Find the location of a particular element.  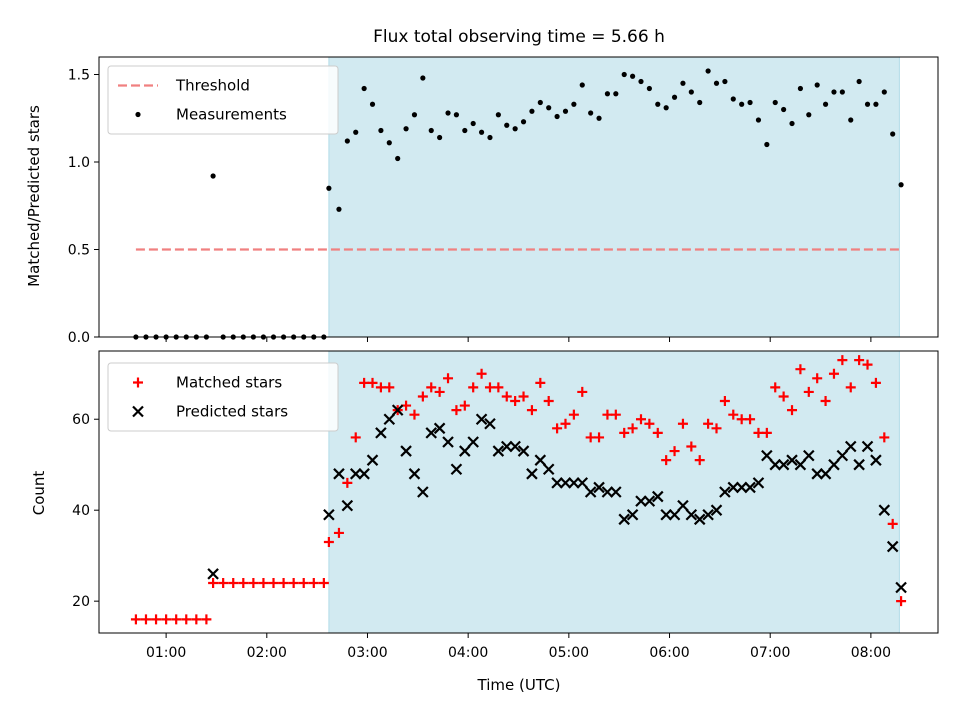

x-axis-label: Time (UTC) is located at coordinates (519, 685).